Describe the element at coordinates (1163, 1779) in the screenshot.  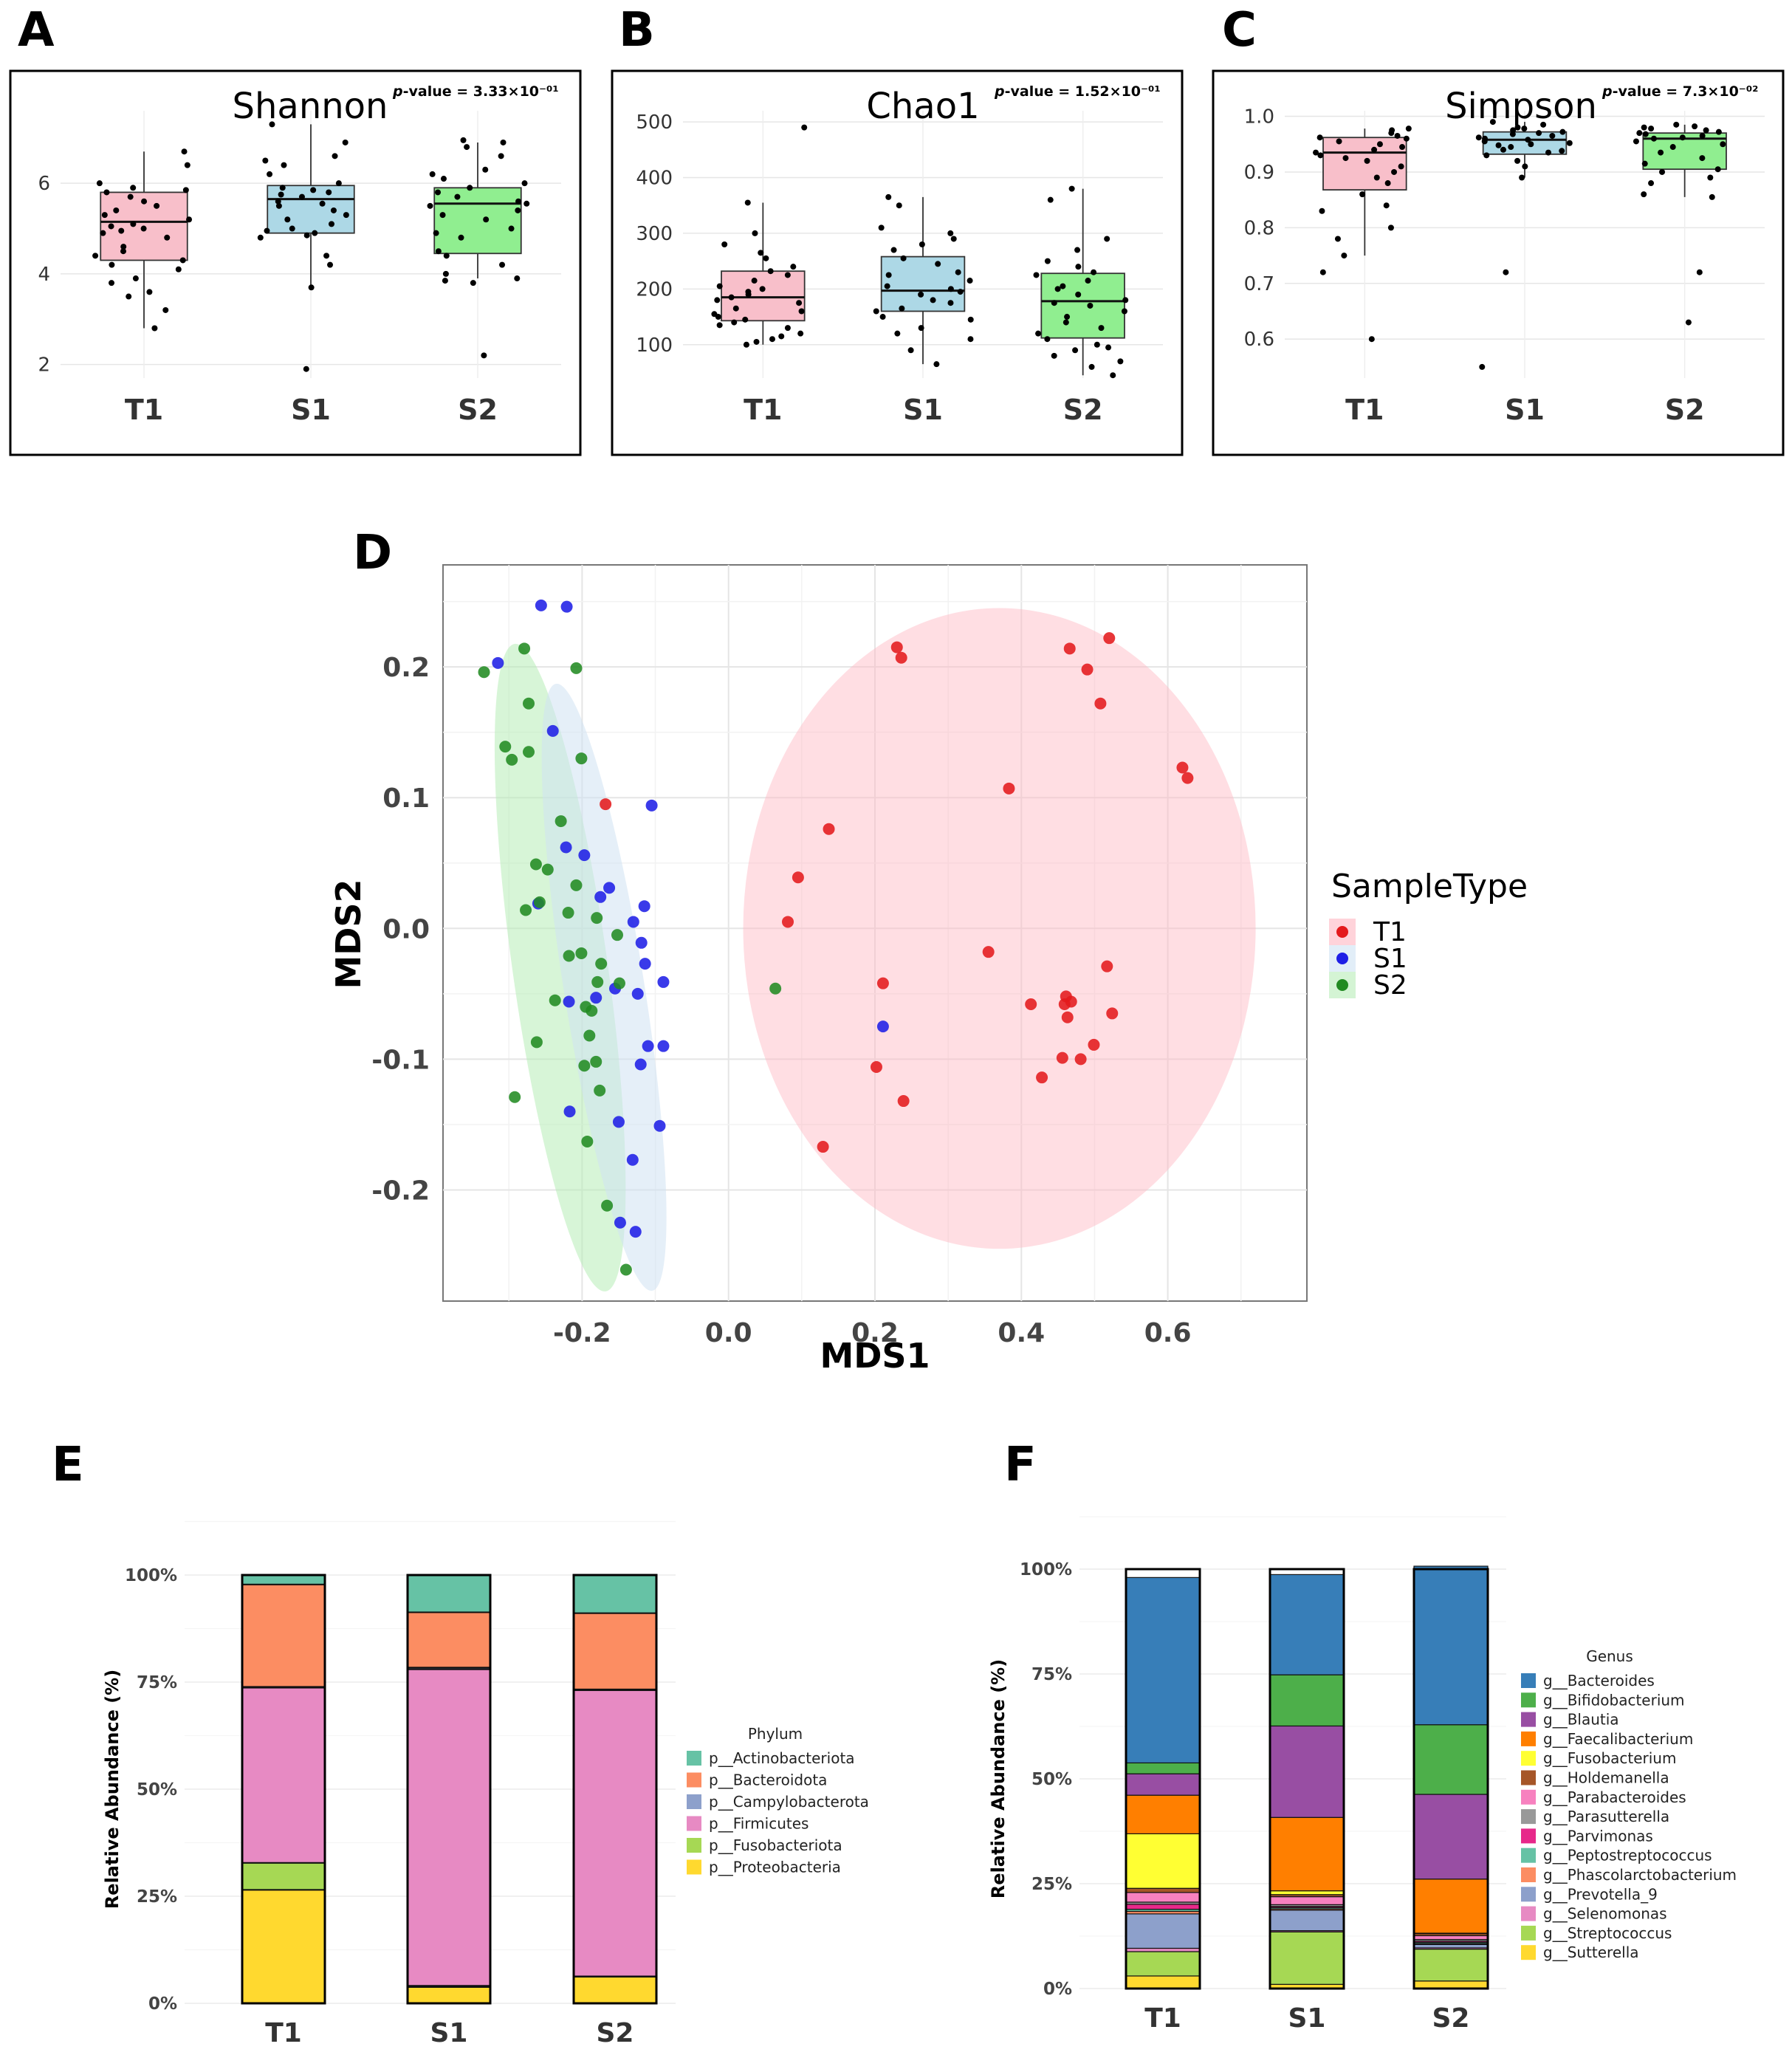
I see `panel-f-bar-outline-t1` at that location.